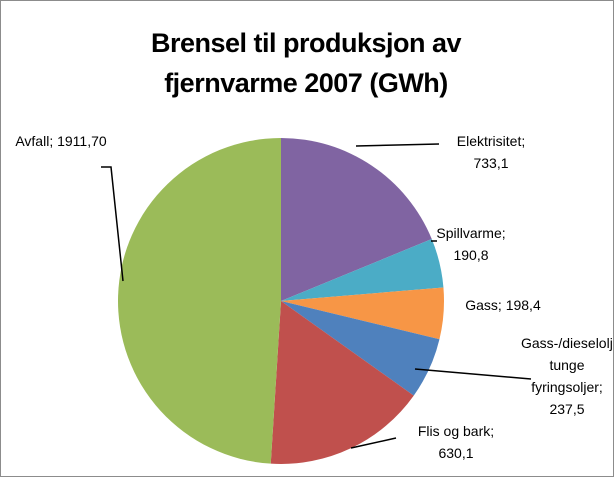 Image resolution: width=614 pixels, height=477 pixels. Describe the element at coordinates (481, 305) in the screenshot. I see `label-category: Gass` at that location.